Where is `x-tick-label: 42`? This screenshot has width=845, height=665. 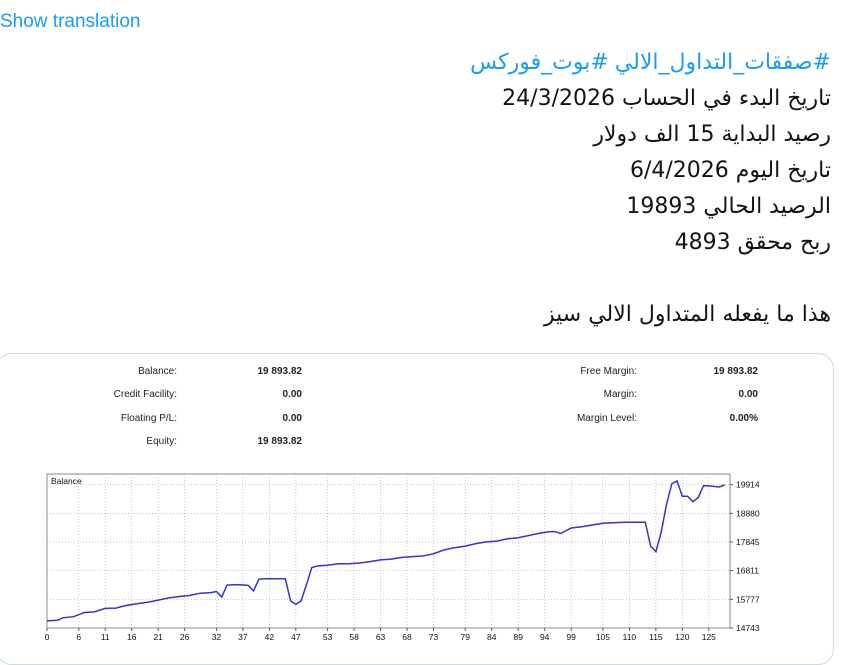
x-tick-label: 42 is located at coordinates (270, 637).